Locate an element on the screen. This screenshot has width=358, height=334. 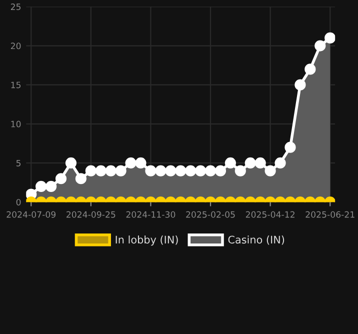
y-tick-label: 20 is located at coordinates (15, 46).